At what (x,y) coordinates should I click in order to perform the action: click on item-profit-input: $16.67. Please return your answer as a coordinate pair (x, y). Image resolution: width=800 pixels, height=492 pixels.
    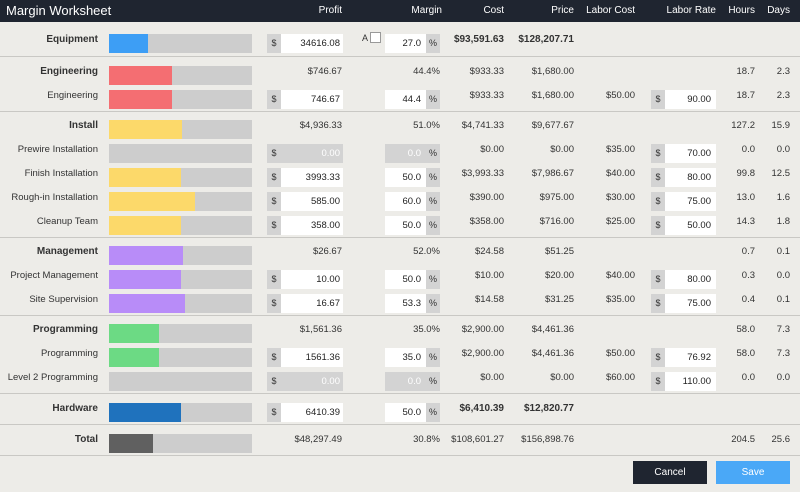
    Looking at the image, I should click on (305, 303).